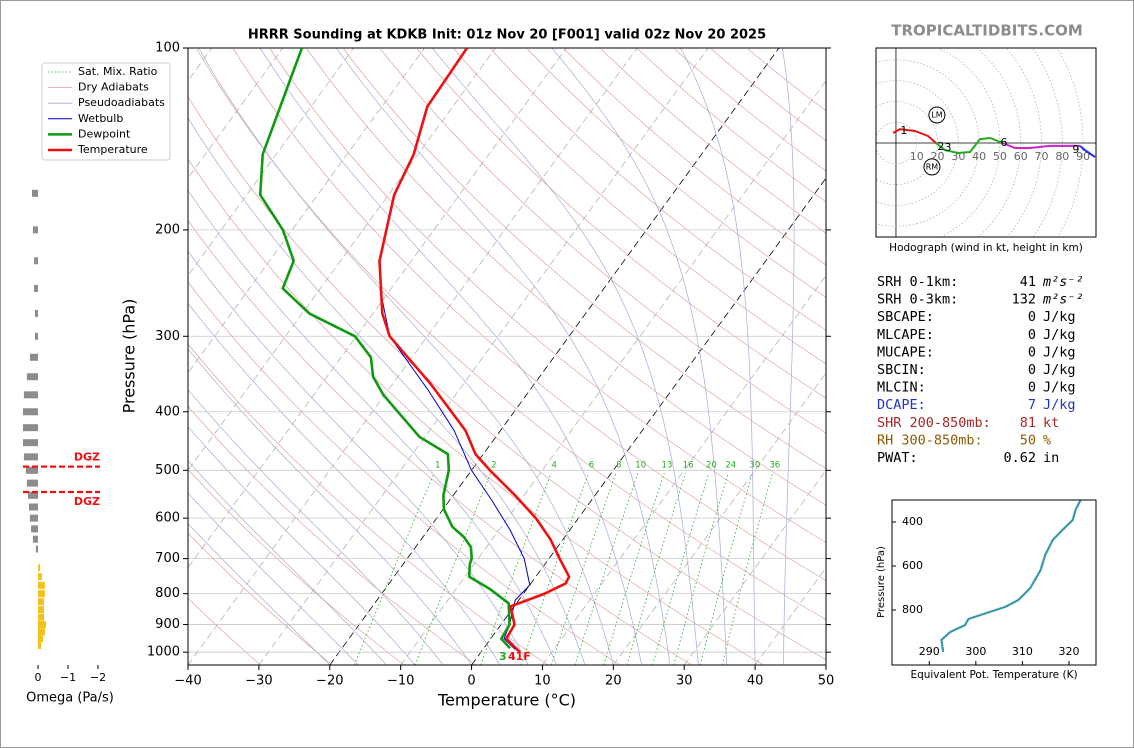  What do you see at coordinates (975, 651) in the screenshot?
I see `x-tick-label: 300` at bounding box center [975, 651].